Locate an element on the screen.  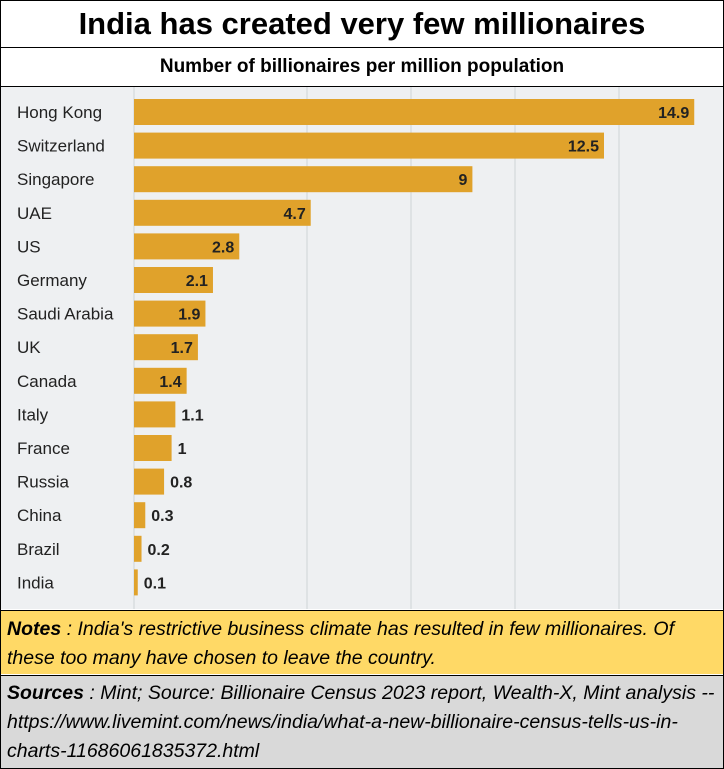
category-label: Singapore is located at coordinates (56, 179).